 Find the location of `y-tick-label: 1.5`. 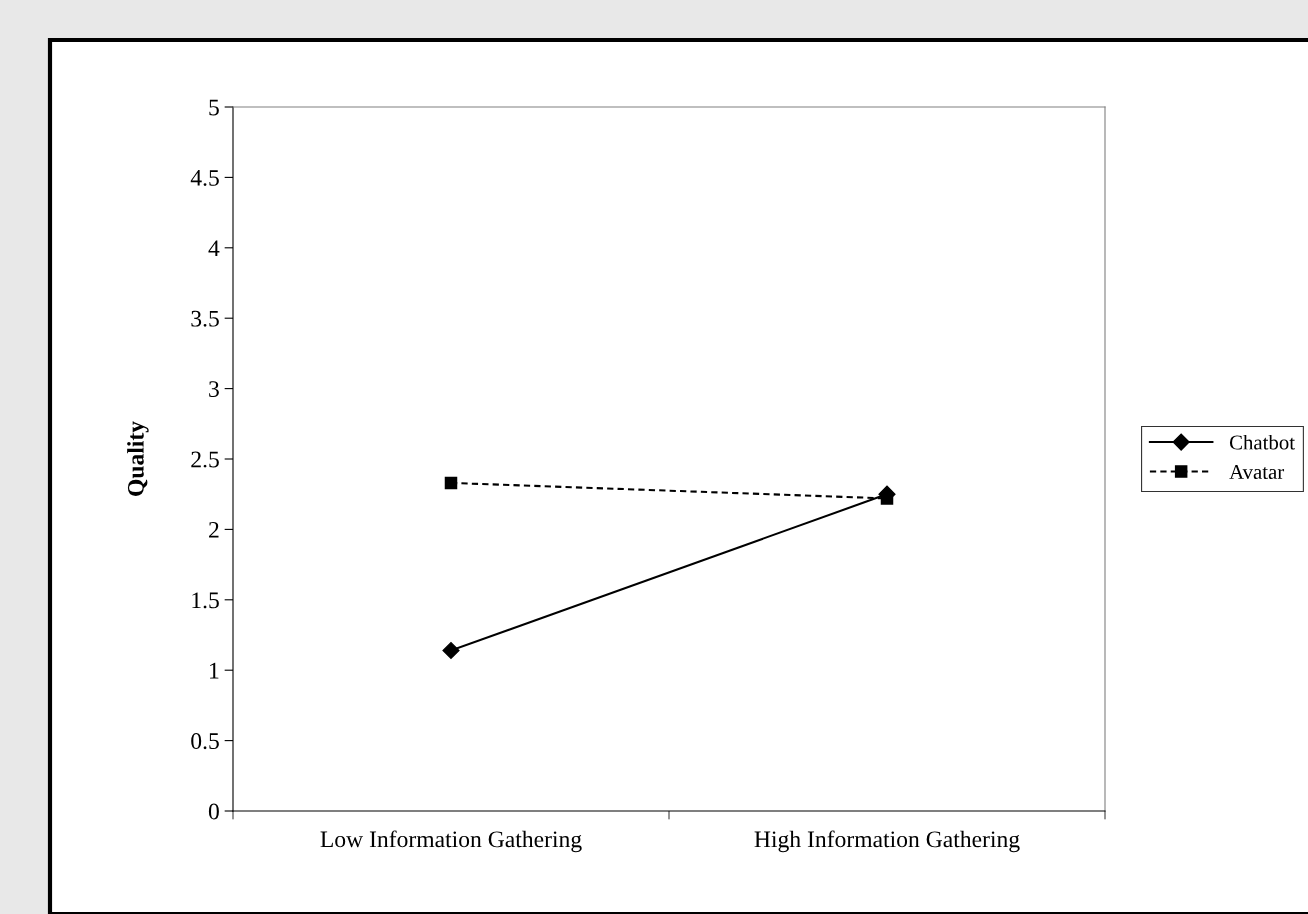

y-tick-label: 1.5 is located at coordinates (205, 600).